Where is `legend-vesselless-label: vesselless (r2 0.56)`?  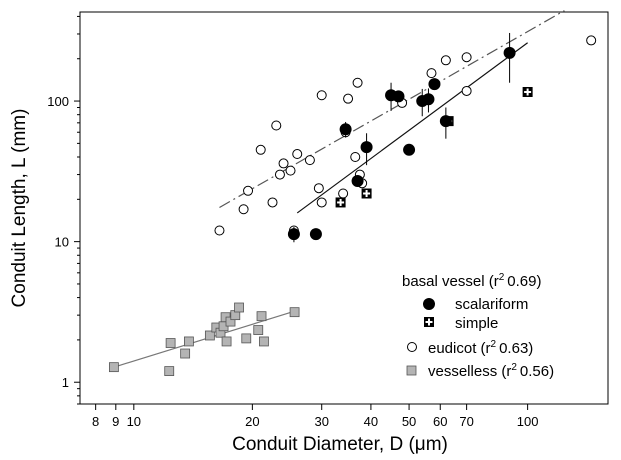 legend-vesselless-label: vesselless (r2 0.56) is located at coordinates (491, 371).